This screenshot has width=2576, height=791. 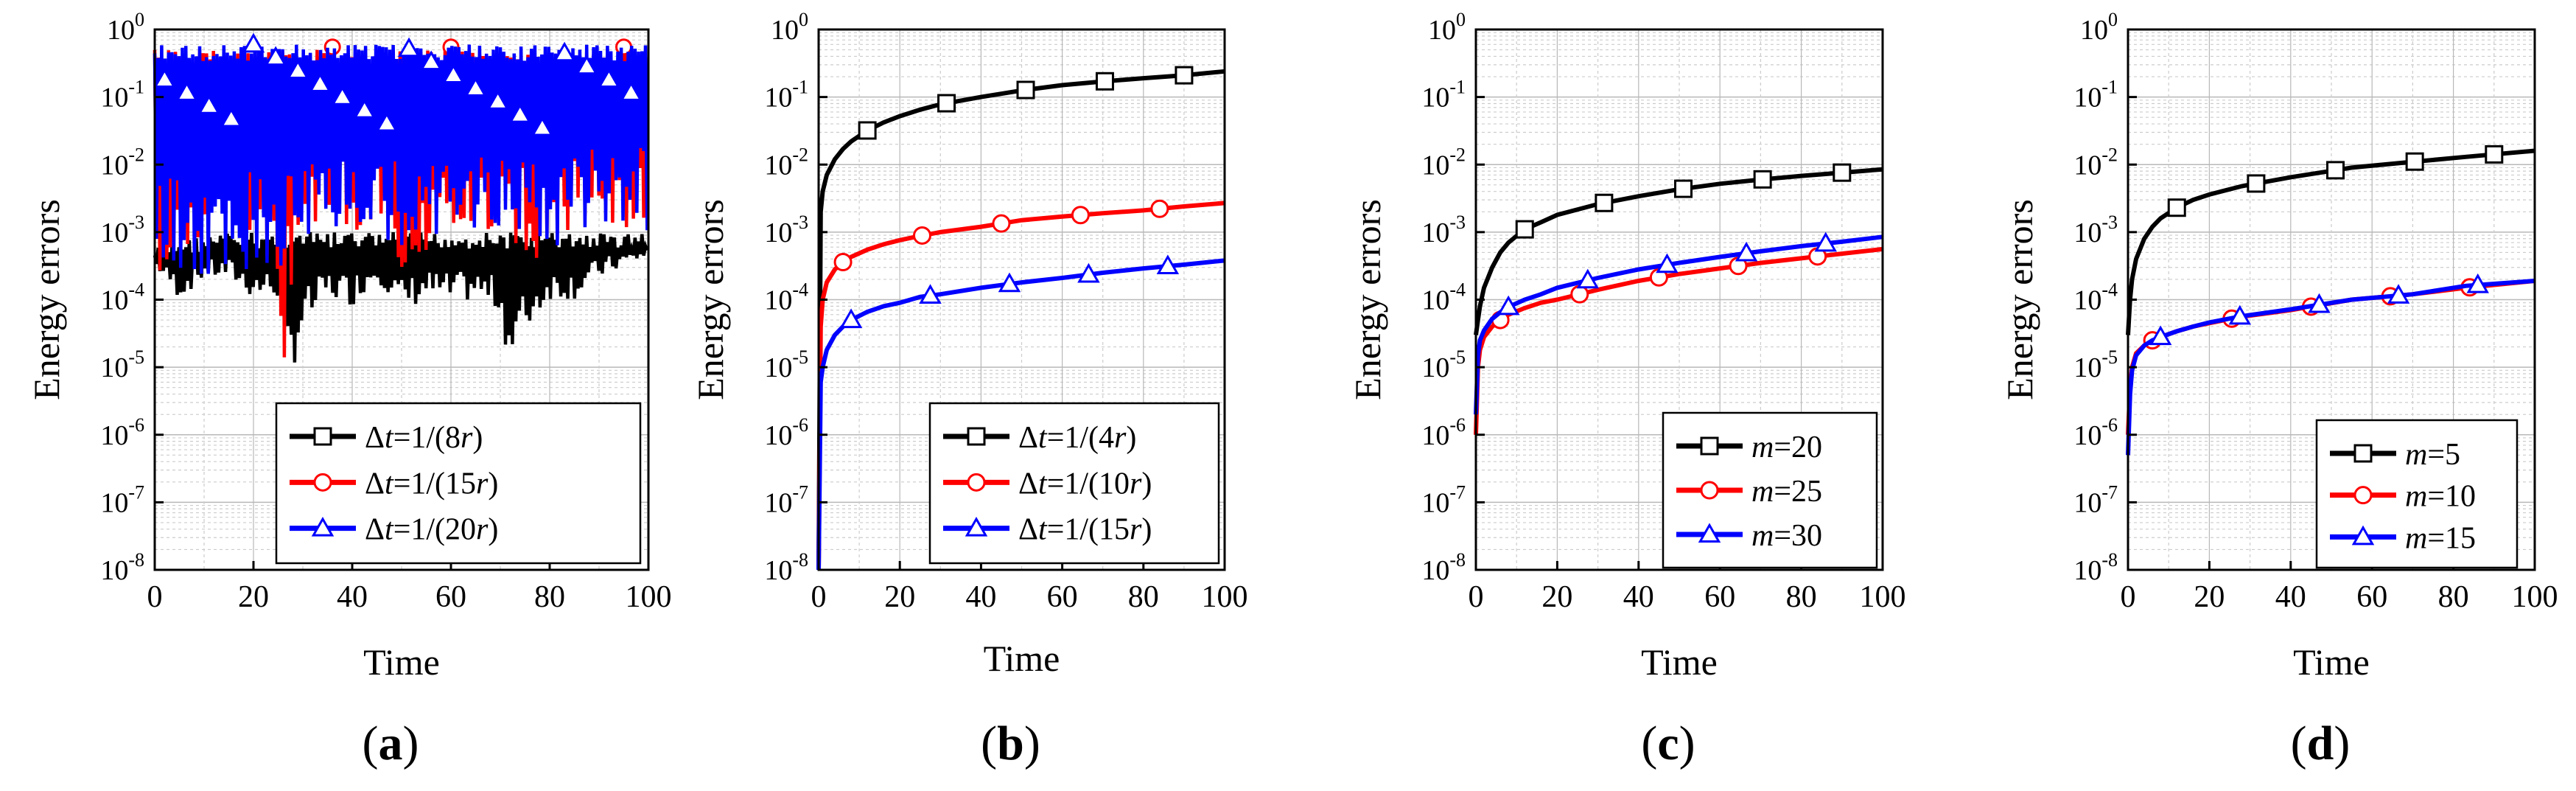 I want to click on y-tick-label: 10⁻⁴, so click(x=2095, y=297).